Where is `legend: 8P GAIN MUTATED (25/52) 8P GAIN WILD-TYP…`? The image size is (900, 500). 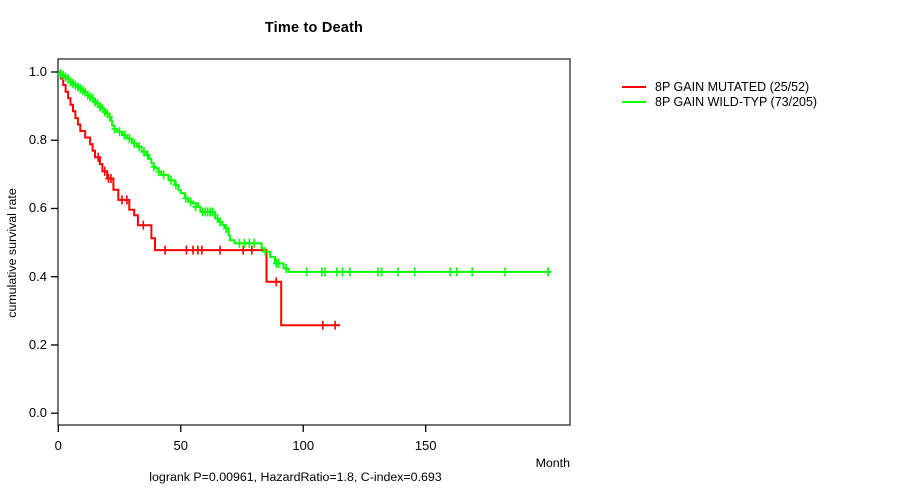 legend: 8P GAIN MUTATED (25/52) 8P GAIN WILD-TYP… is located at coordinates (719, 94).